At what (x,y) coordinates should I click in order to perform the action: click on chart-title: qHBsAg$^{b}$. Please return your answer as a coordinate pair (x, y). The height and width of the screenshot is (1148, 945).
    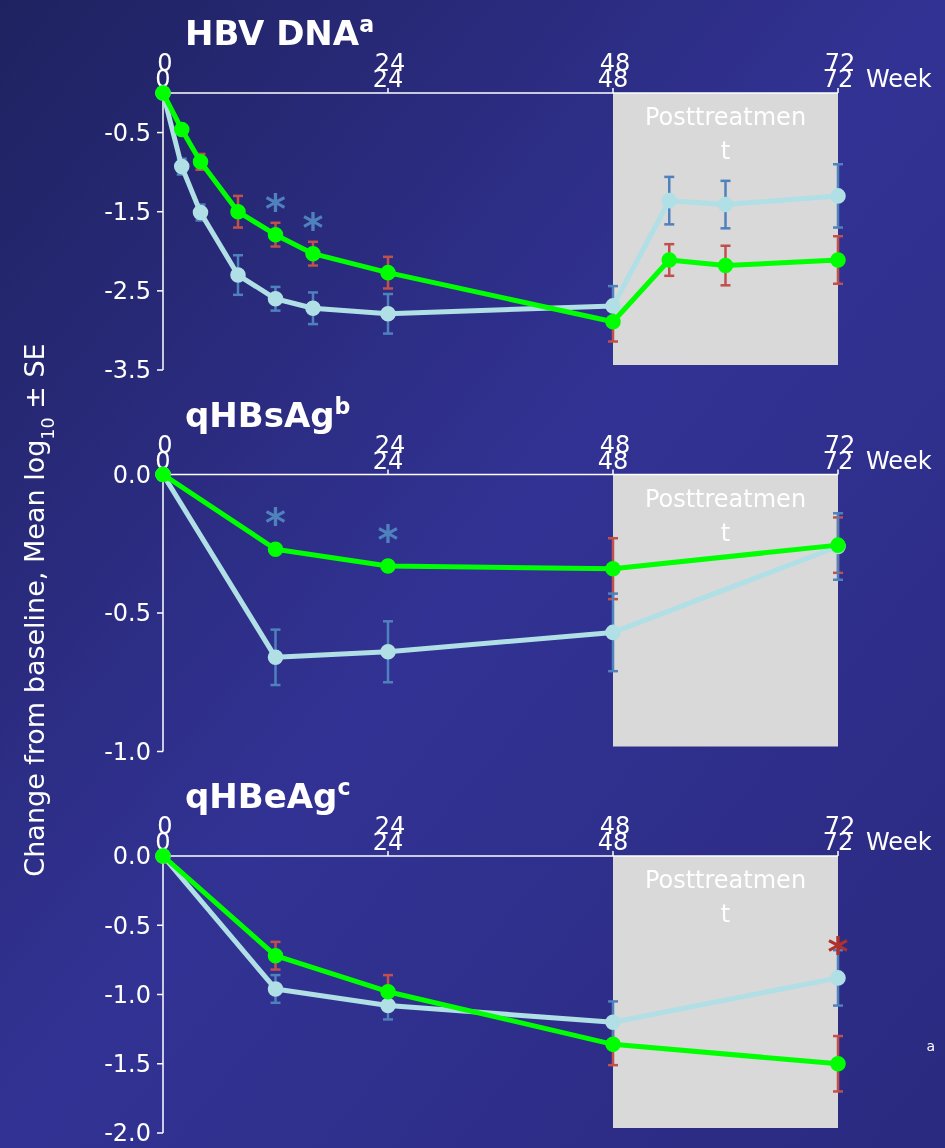
    Looking at the image, I should click on (268, 413).